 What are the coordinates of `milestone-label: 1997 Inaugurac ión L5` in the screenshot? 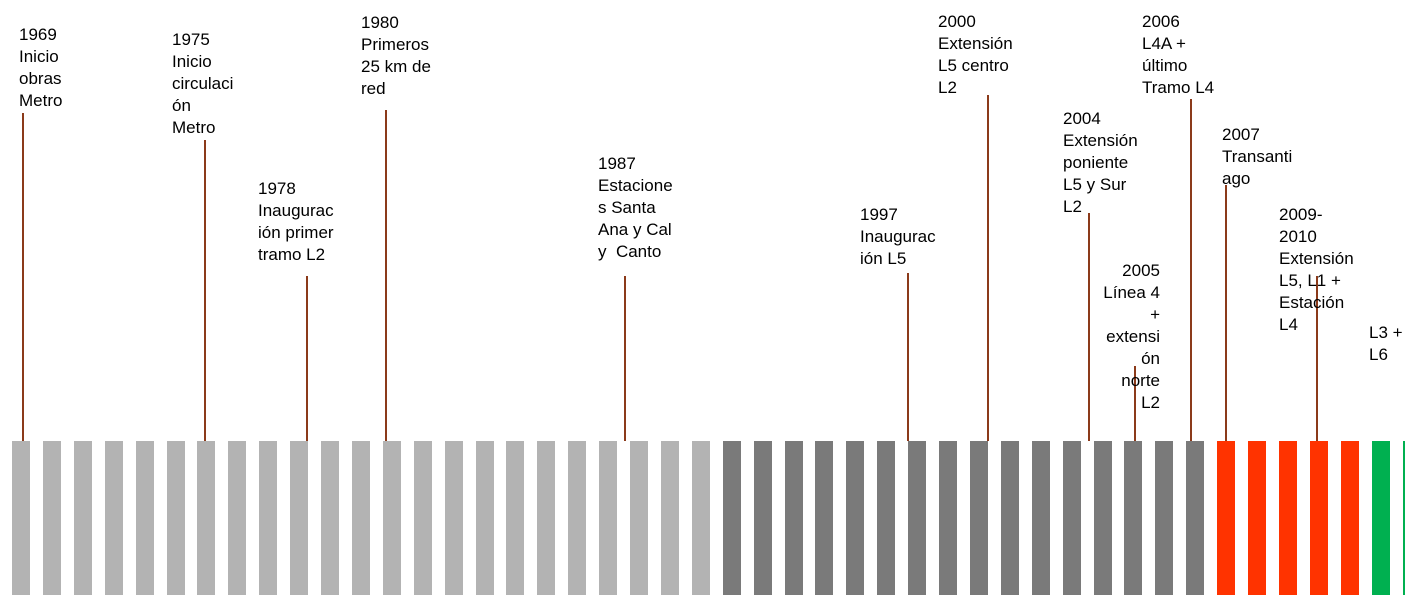 It's located at (898, 236).